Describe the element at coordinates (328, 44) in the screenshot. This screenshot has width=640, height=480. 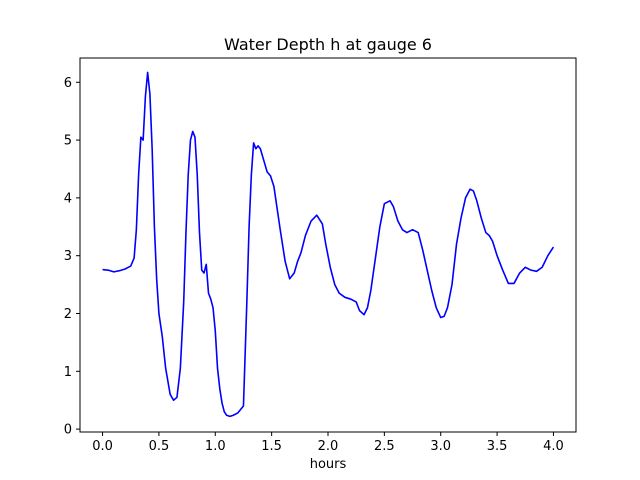
I see `chart-title: Water Depth h at gauge 6` at that location.